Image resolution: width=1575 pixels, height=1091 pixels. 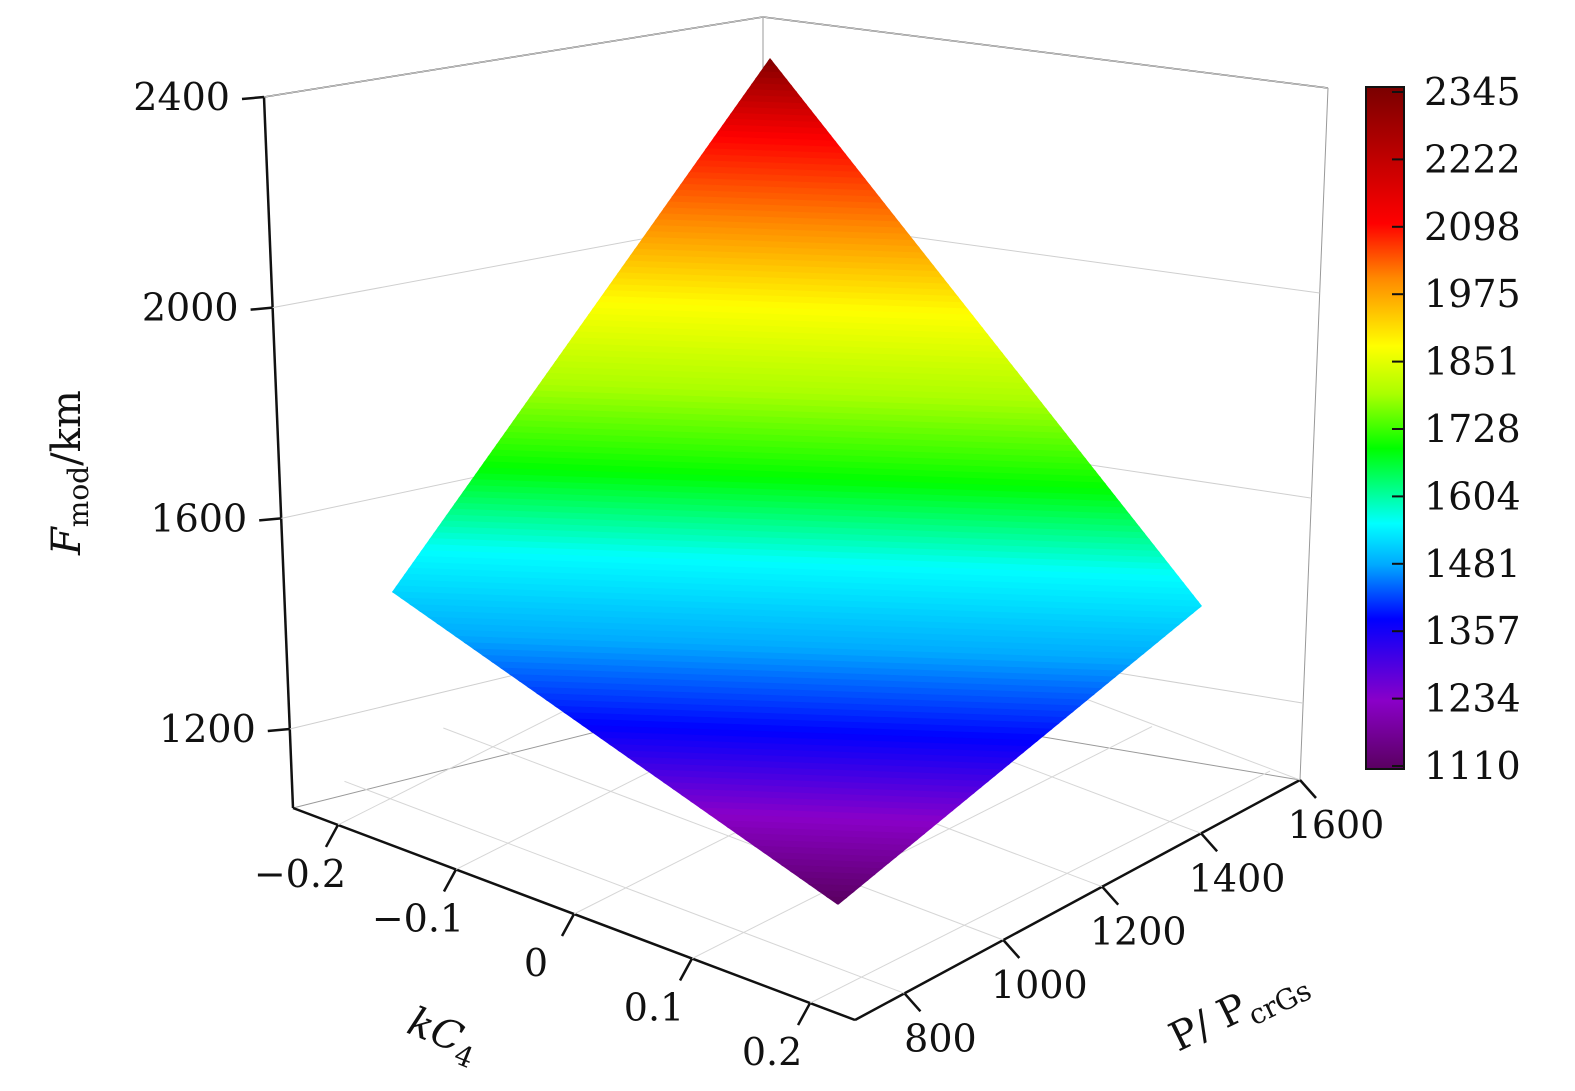 I want to click on colorbar-tick-label: 1851, so click(x=1472, y=362).